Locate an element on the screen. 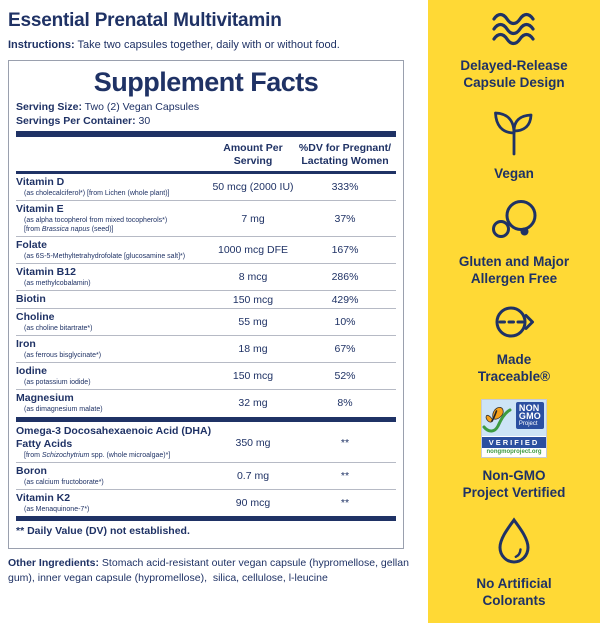  nutrient-name: Choline is located at coordinates (35, 317).